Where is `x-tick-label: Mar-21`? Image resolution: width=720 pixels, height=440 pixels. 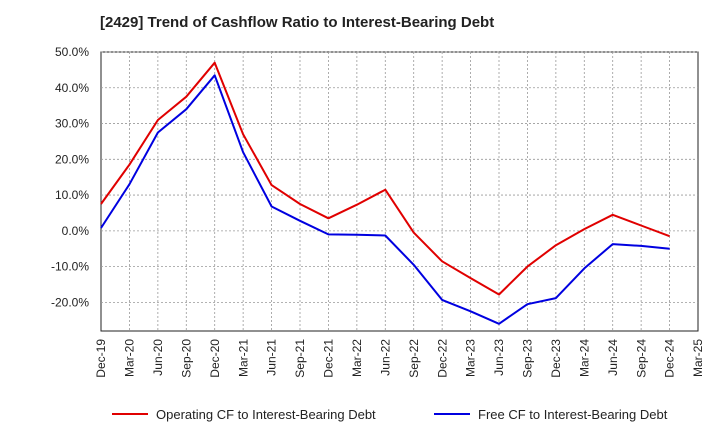
x-tick-label: Mar-21 is located at coordinates (243, 358).